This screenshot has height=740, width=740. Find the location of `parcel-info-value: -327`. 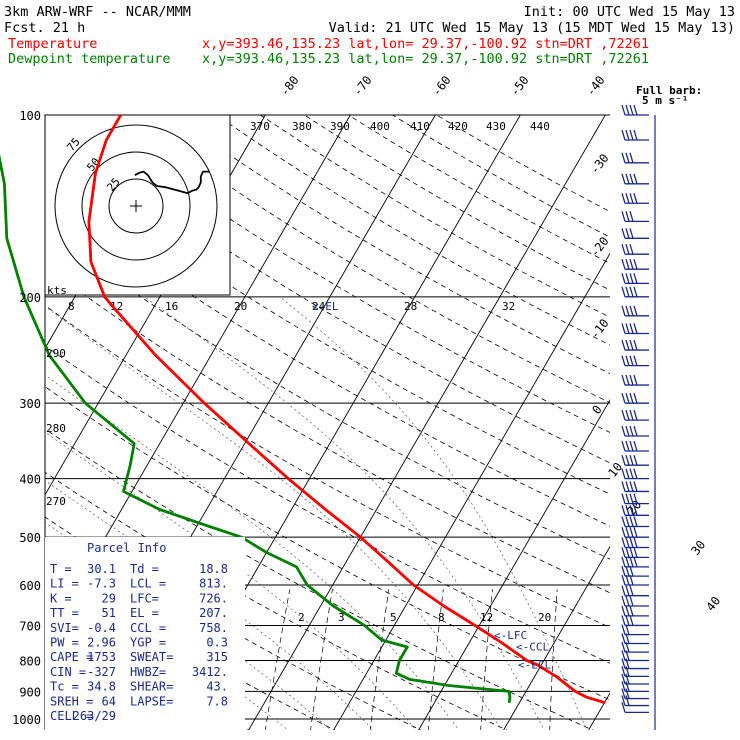

parcel-info-value: -327 is located at coordinates (101, 672).